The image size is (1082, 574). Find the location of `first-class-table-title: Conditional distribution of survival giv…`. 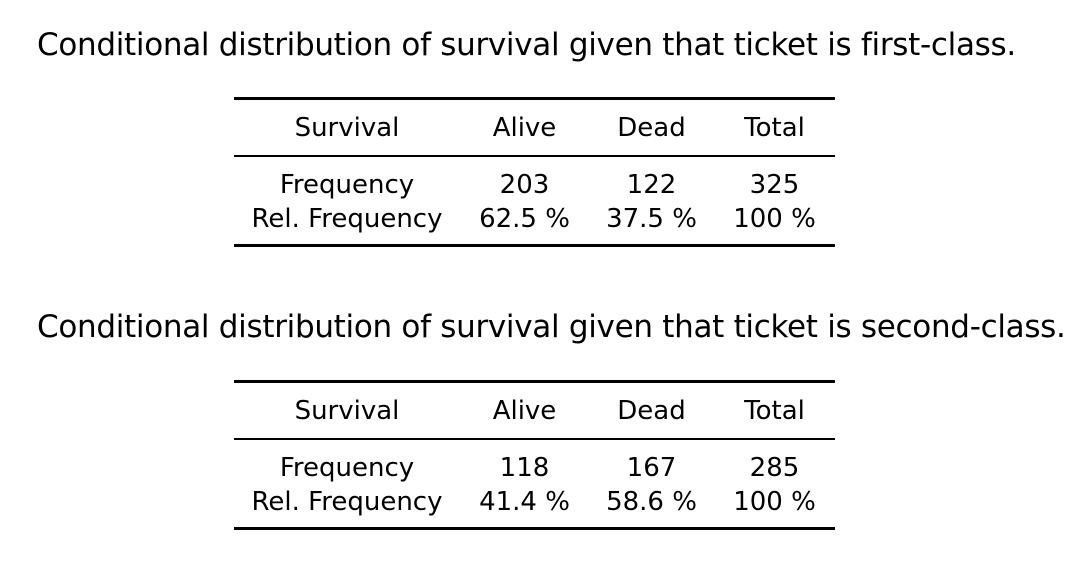

first-class-table-title: Conditional distribution of survival giv… is located at coordinates (526, 45).